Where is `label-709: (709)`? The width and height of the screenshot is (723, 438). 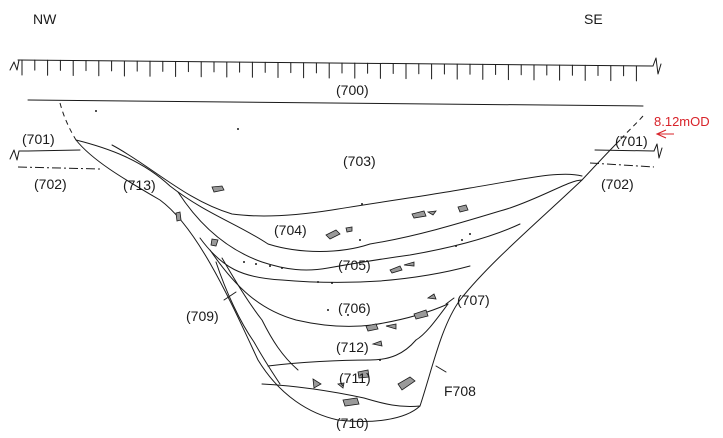
label-709: (709) is located at coordinates (202, 316).